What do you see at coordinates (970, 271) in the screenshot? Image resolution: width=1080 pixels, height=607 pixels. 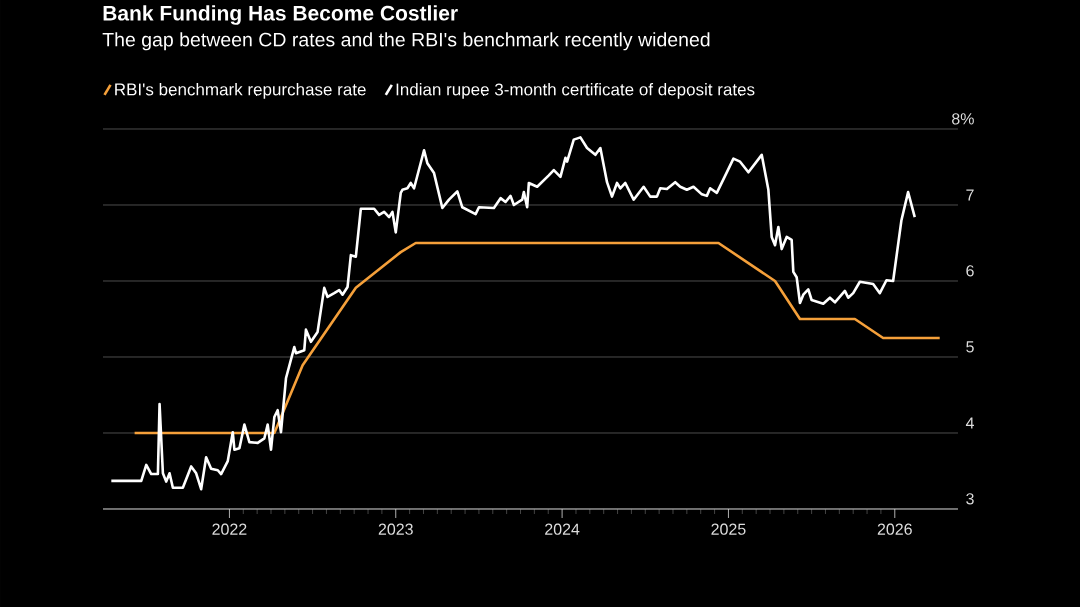 I see `y-tick-label: 6` at bounding box center [970, 271].